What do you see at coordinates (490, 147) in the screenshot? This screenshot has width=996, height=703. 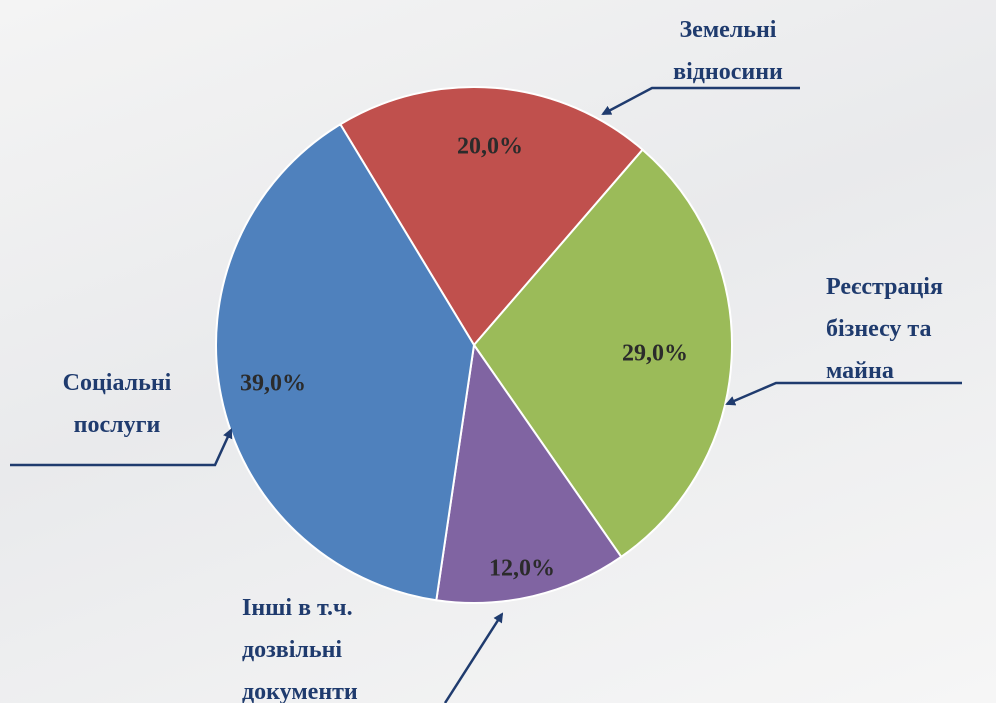 I see `data-label: 20,0%` at bounding box center [490, 147].